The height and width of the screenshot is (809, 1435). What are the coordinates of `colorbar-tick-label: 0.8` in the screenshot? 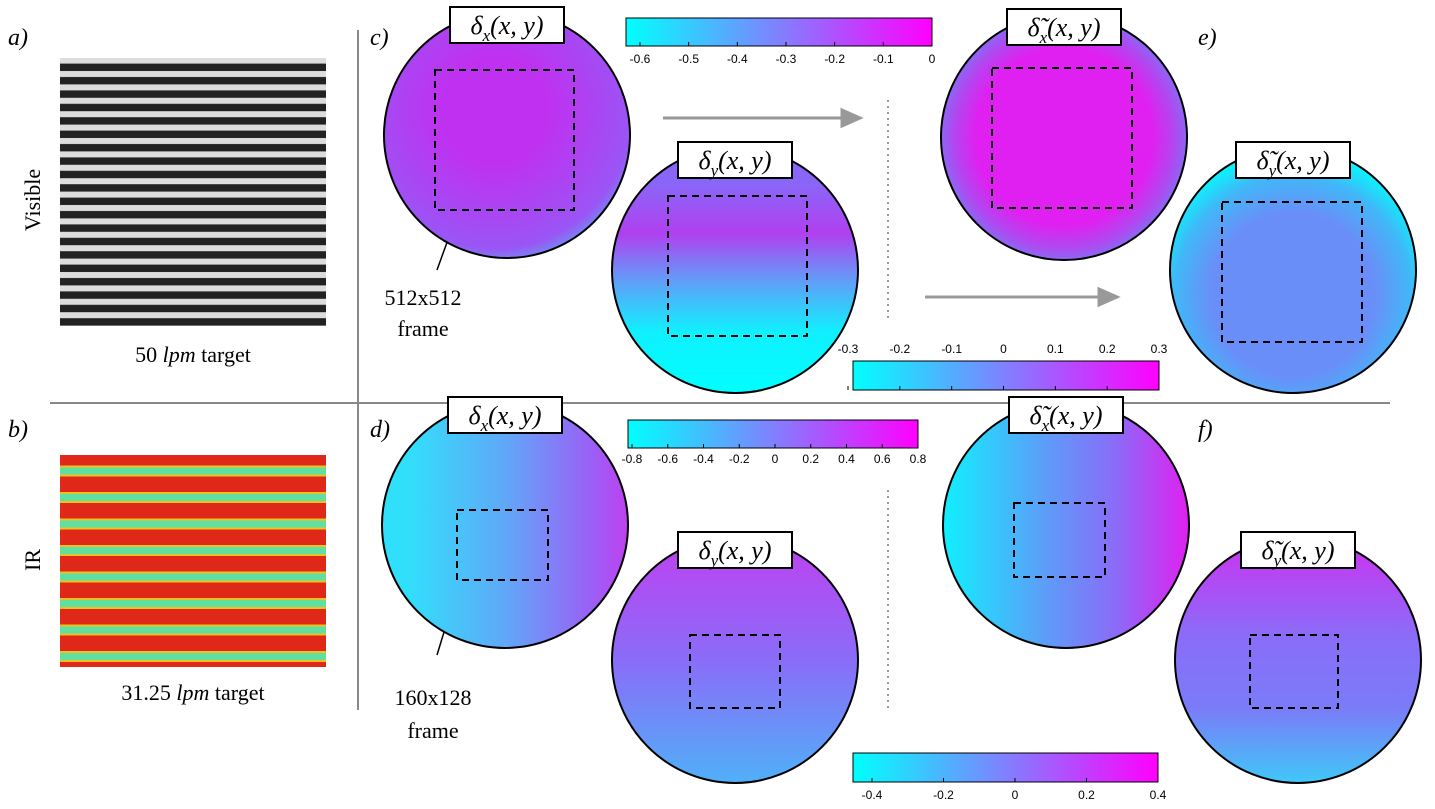 It's located at (918, 459).